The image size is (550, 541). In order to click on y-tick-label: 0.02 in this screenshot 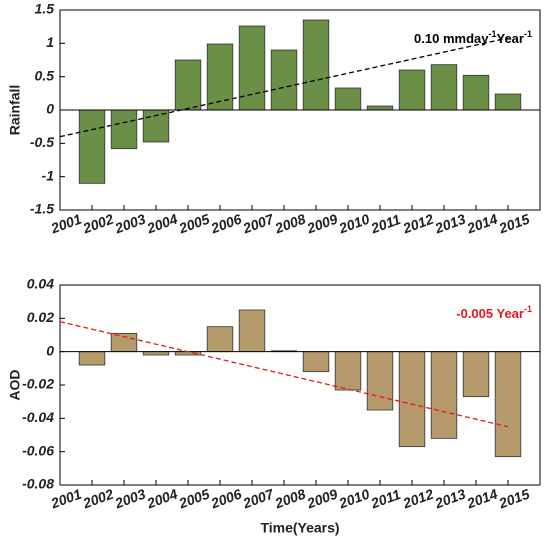, I will do `click(40, 317)`.